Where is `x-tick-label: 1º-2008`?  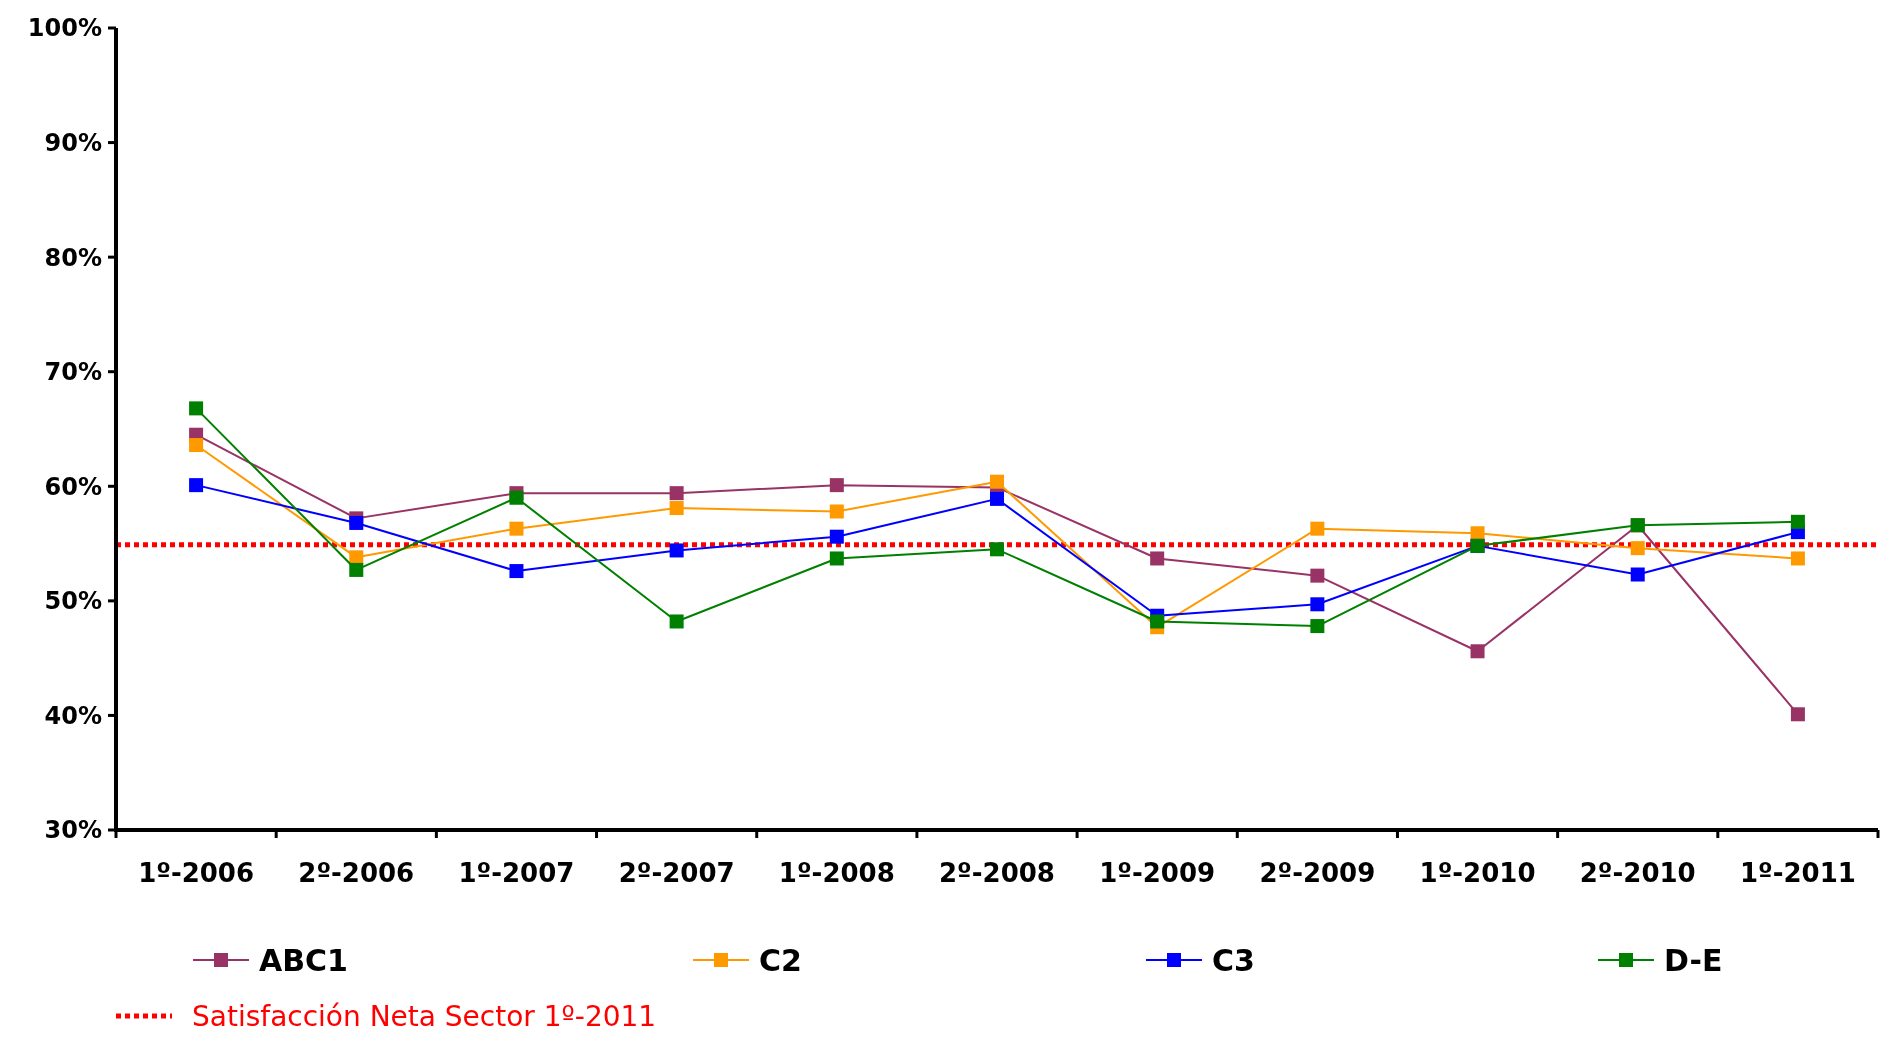 x-tick-label: 1º-2008 is located at coordinates (836, 873).